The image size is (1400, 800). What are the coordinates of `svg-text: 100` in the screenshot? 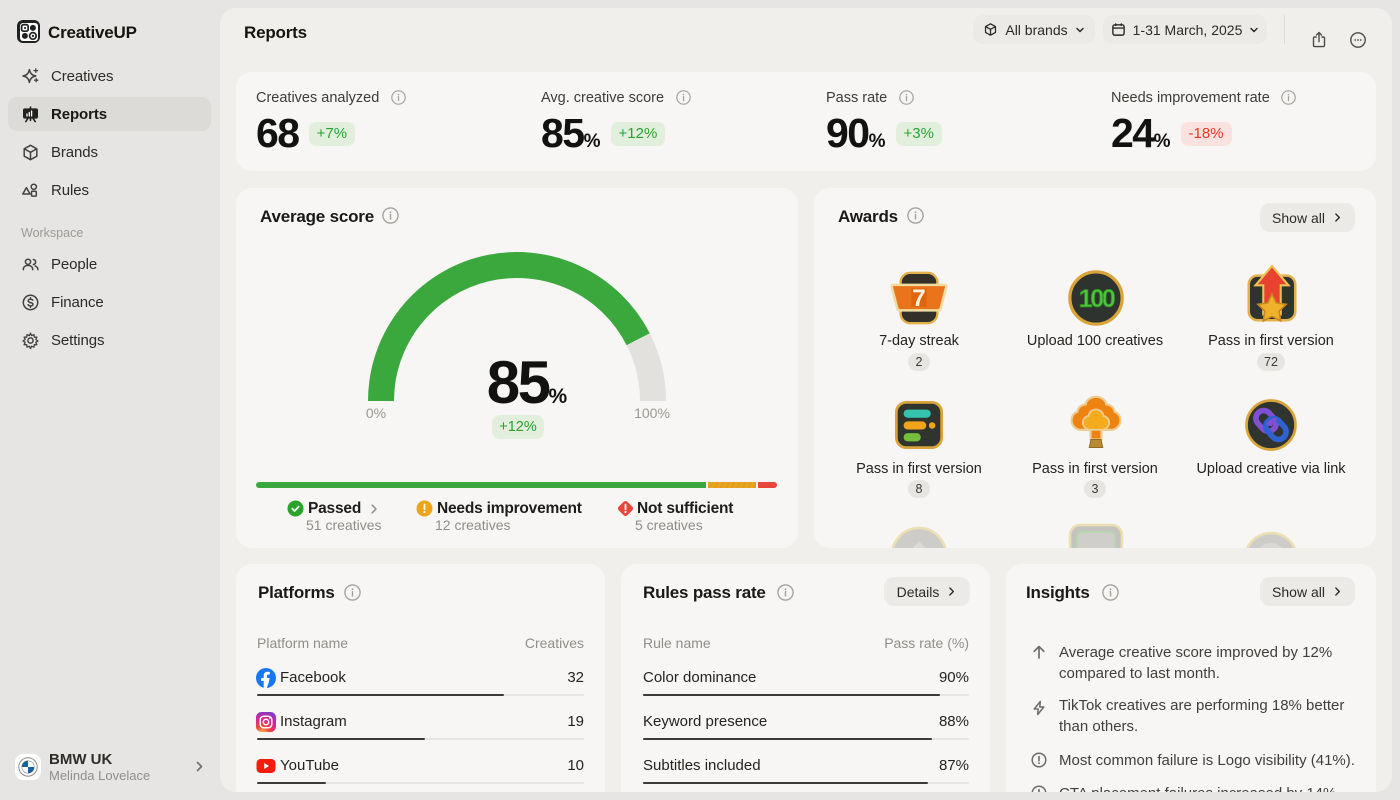 It's located at (1097, 299).